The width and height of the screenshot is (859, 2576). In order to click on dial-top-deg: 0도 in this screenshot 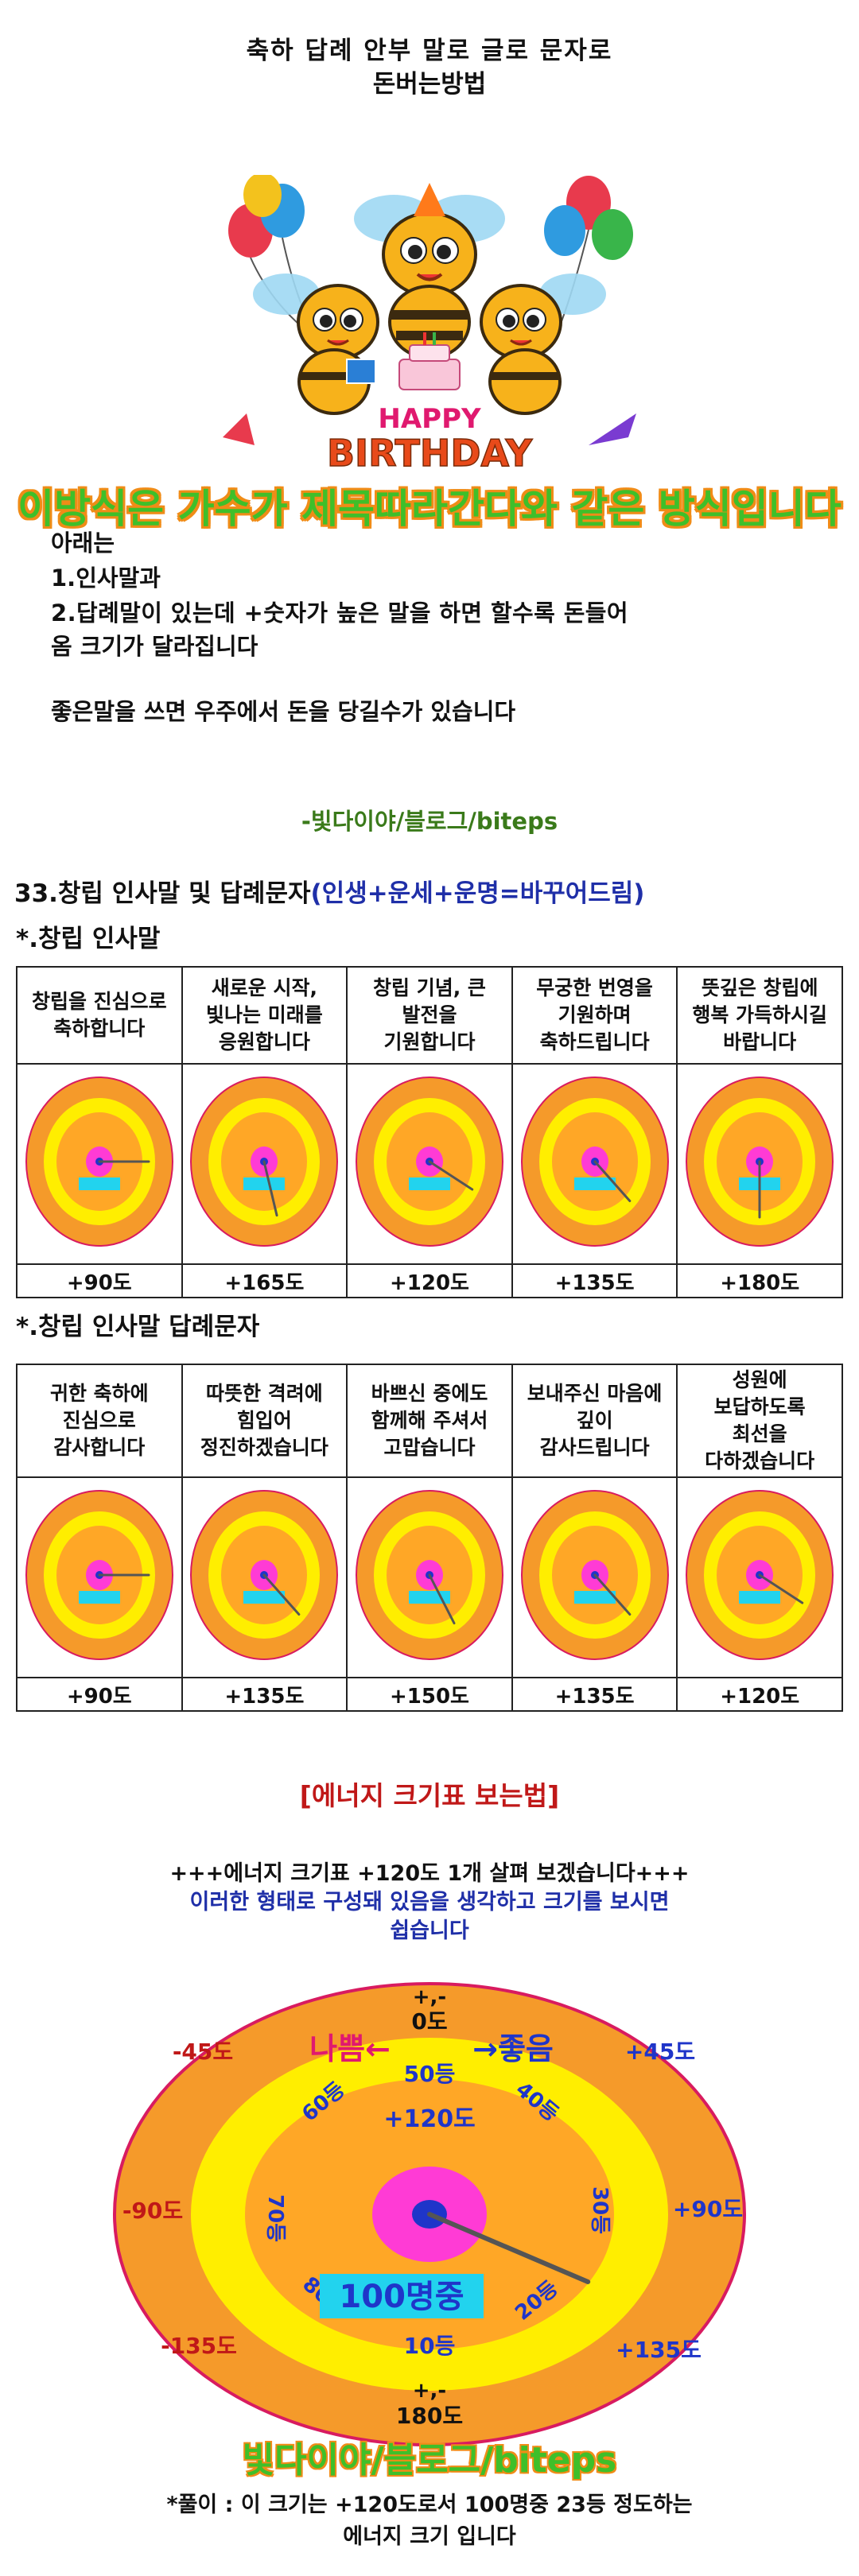, I will do `click(429, 2021)`.